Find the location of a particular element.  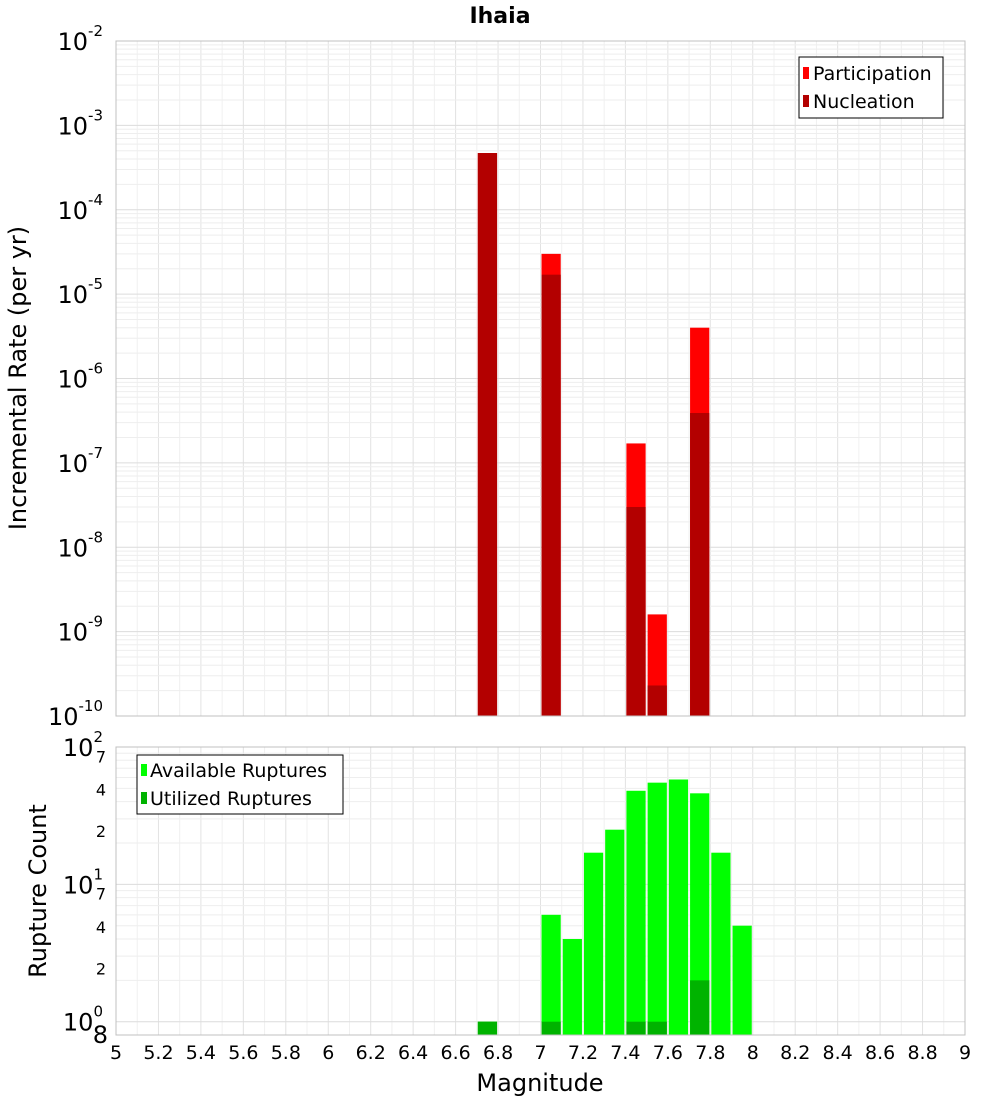

y-tick-label: 10² is located at coordinates (83, 745).